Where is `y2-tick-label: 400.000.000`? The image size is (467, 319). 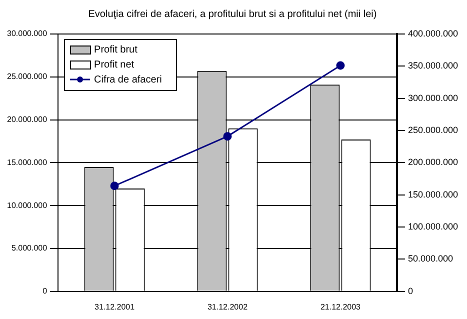
y2-tick-label: 400.000.000 is located at coordinates (433, 33).